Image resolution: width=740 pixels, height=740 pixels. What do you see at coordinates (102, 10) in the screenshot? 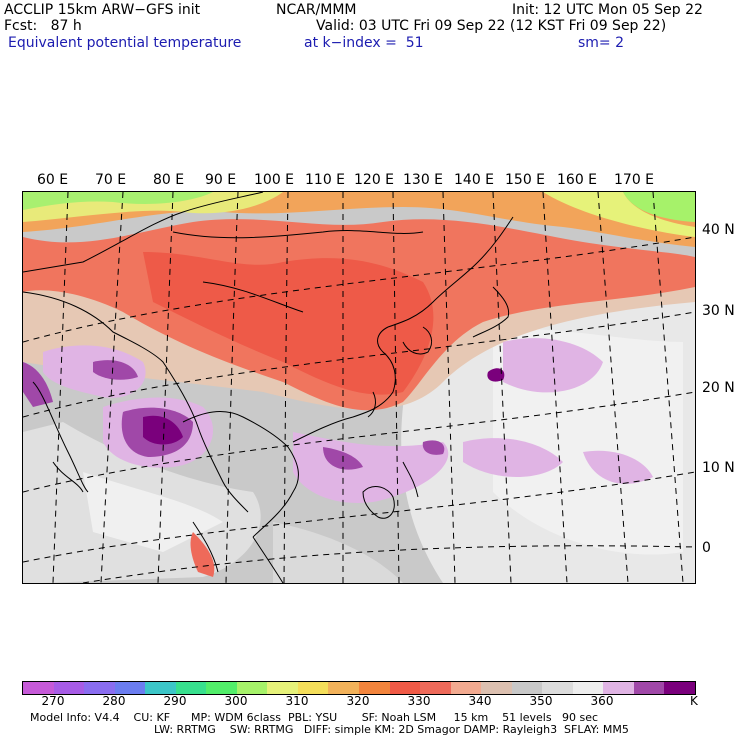
I see `header-model-title: ACCLIP 15km ARW−GFS init` at bounding box center [102, 10].